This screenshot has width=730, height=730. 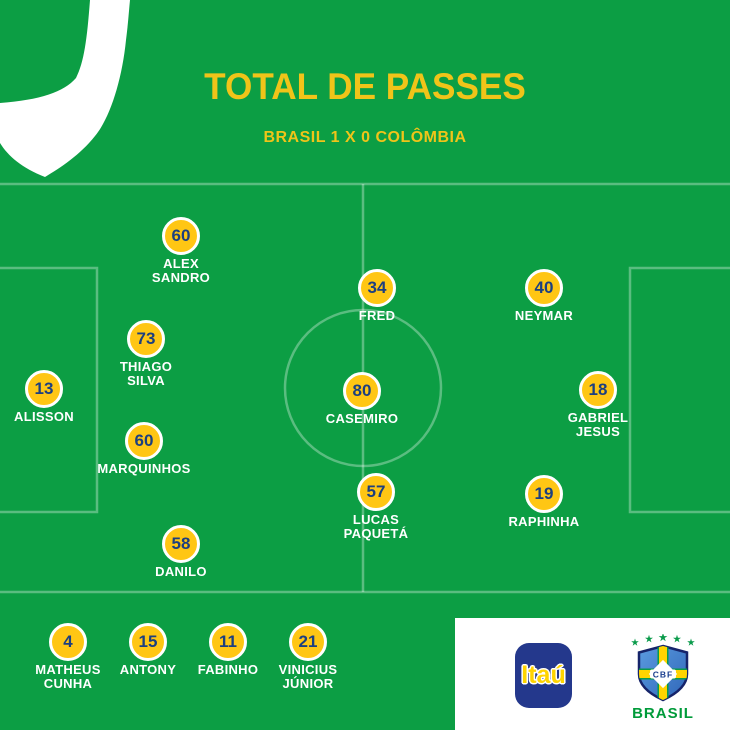 What do you see at coordinates (679, 390) in the screenshot?
I see `right-penalty-box` at bounding box center [679, 390].